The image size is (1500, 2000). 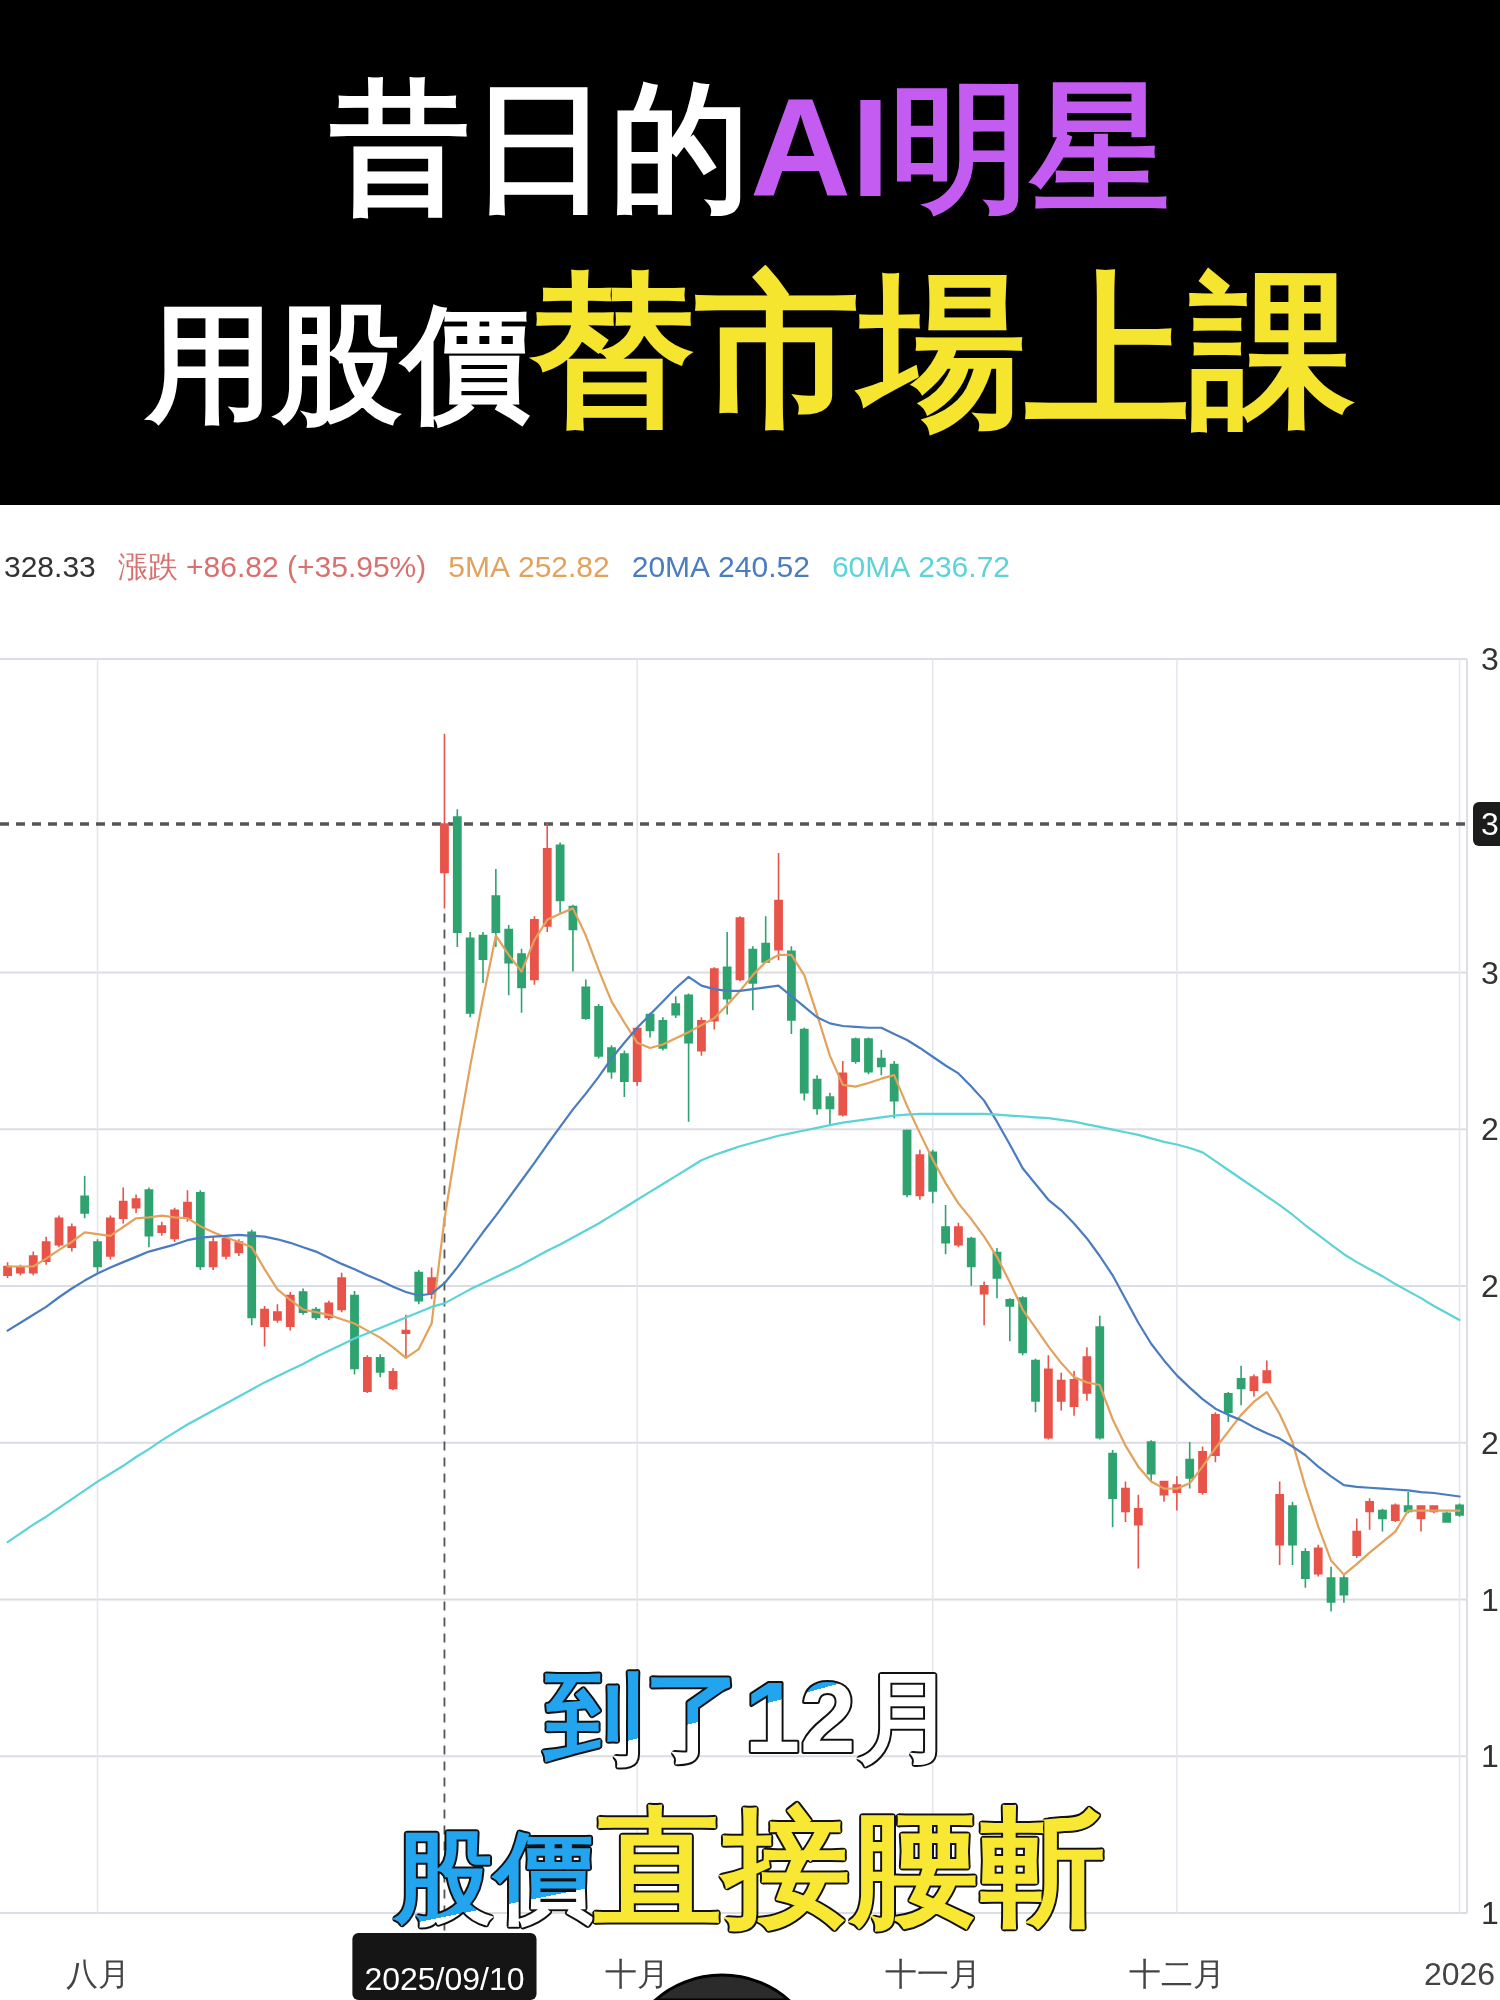 What do you see at coordinates (964, 566) in the screenshot?
I see `annotation: 236.72` at bounding box center [964, 566].